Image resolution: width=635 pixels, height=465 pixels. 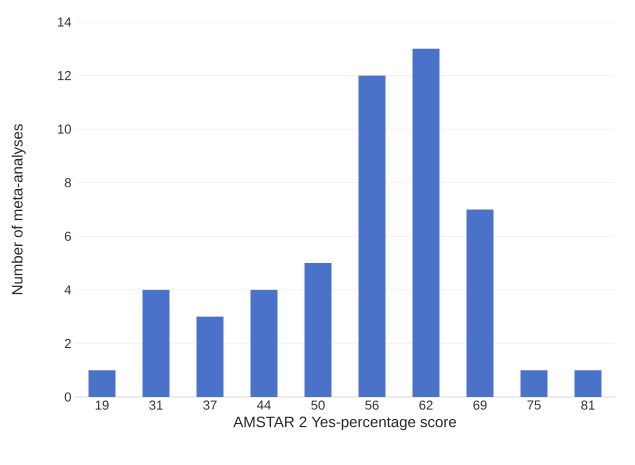 What do you see at coordinates (588, 405) in the screenshot?
I see `x-tick-label: 81` at bounding box center [588, 405].